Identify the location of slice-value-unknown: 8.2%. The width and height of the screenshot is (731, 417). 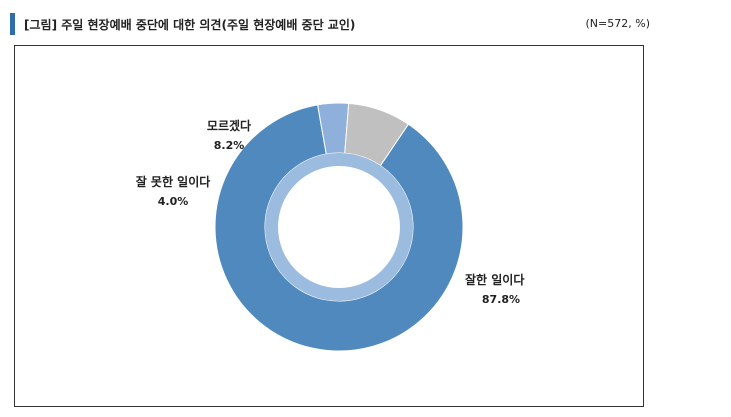
(229, 145).